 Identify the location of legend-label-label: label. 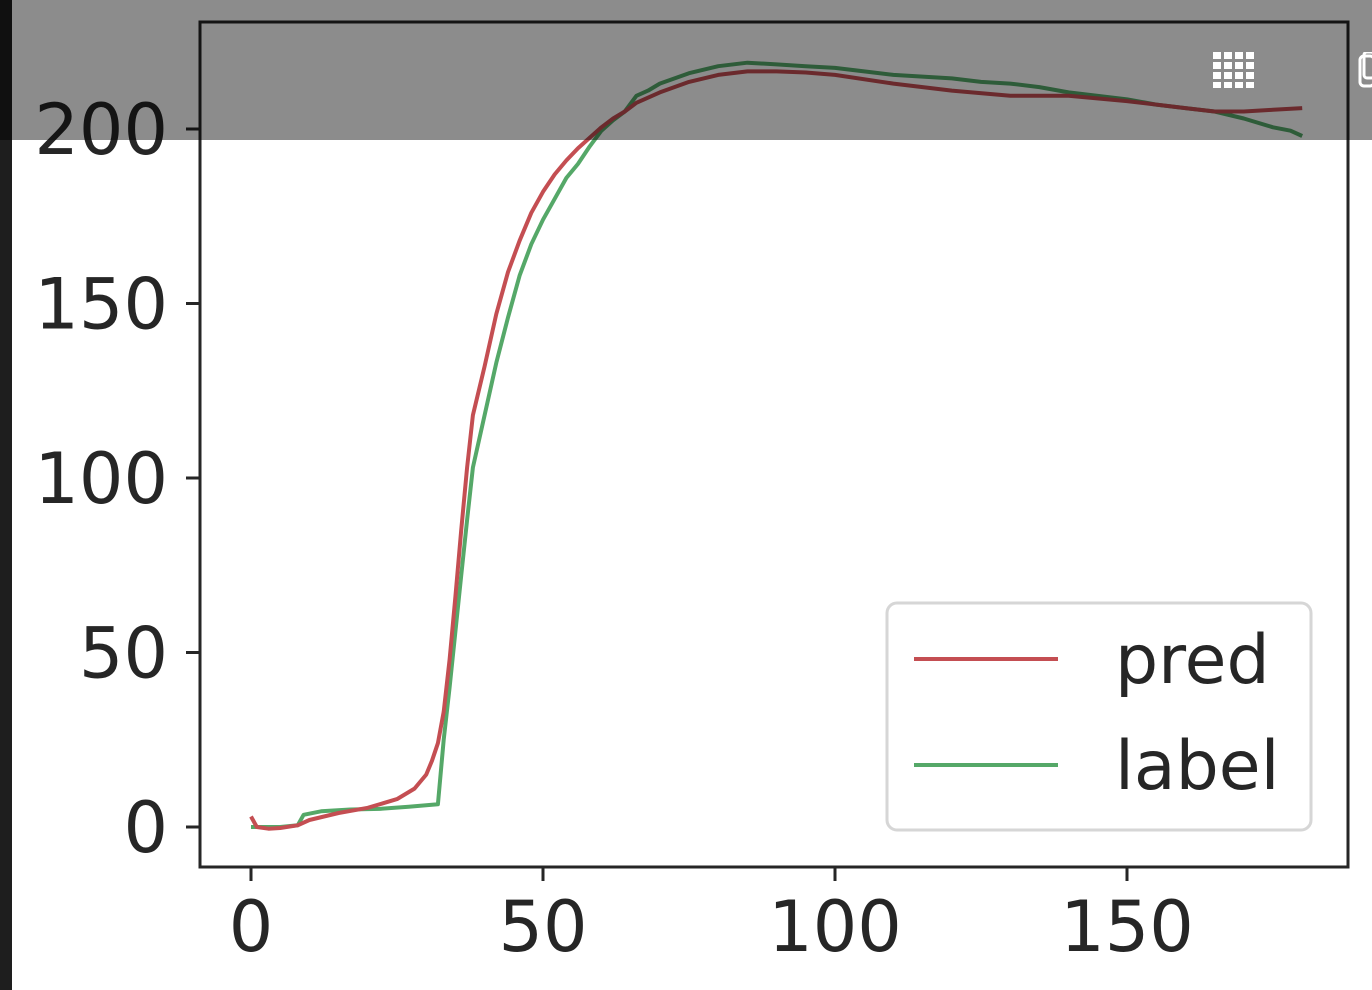
(1197, 766).